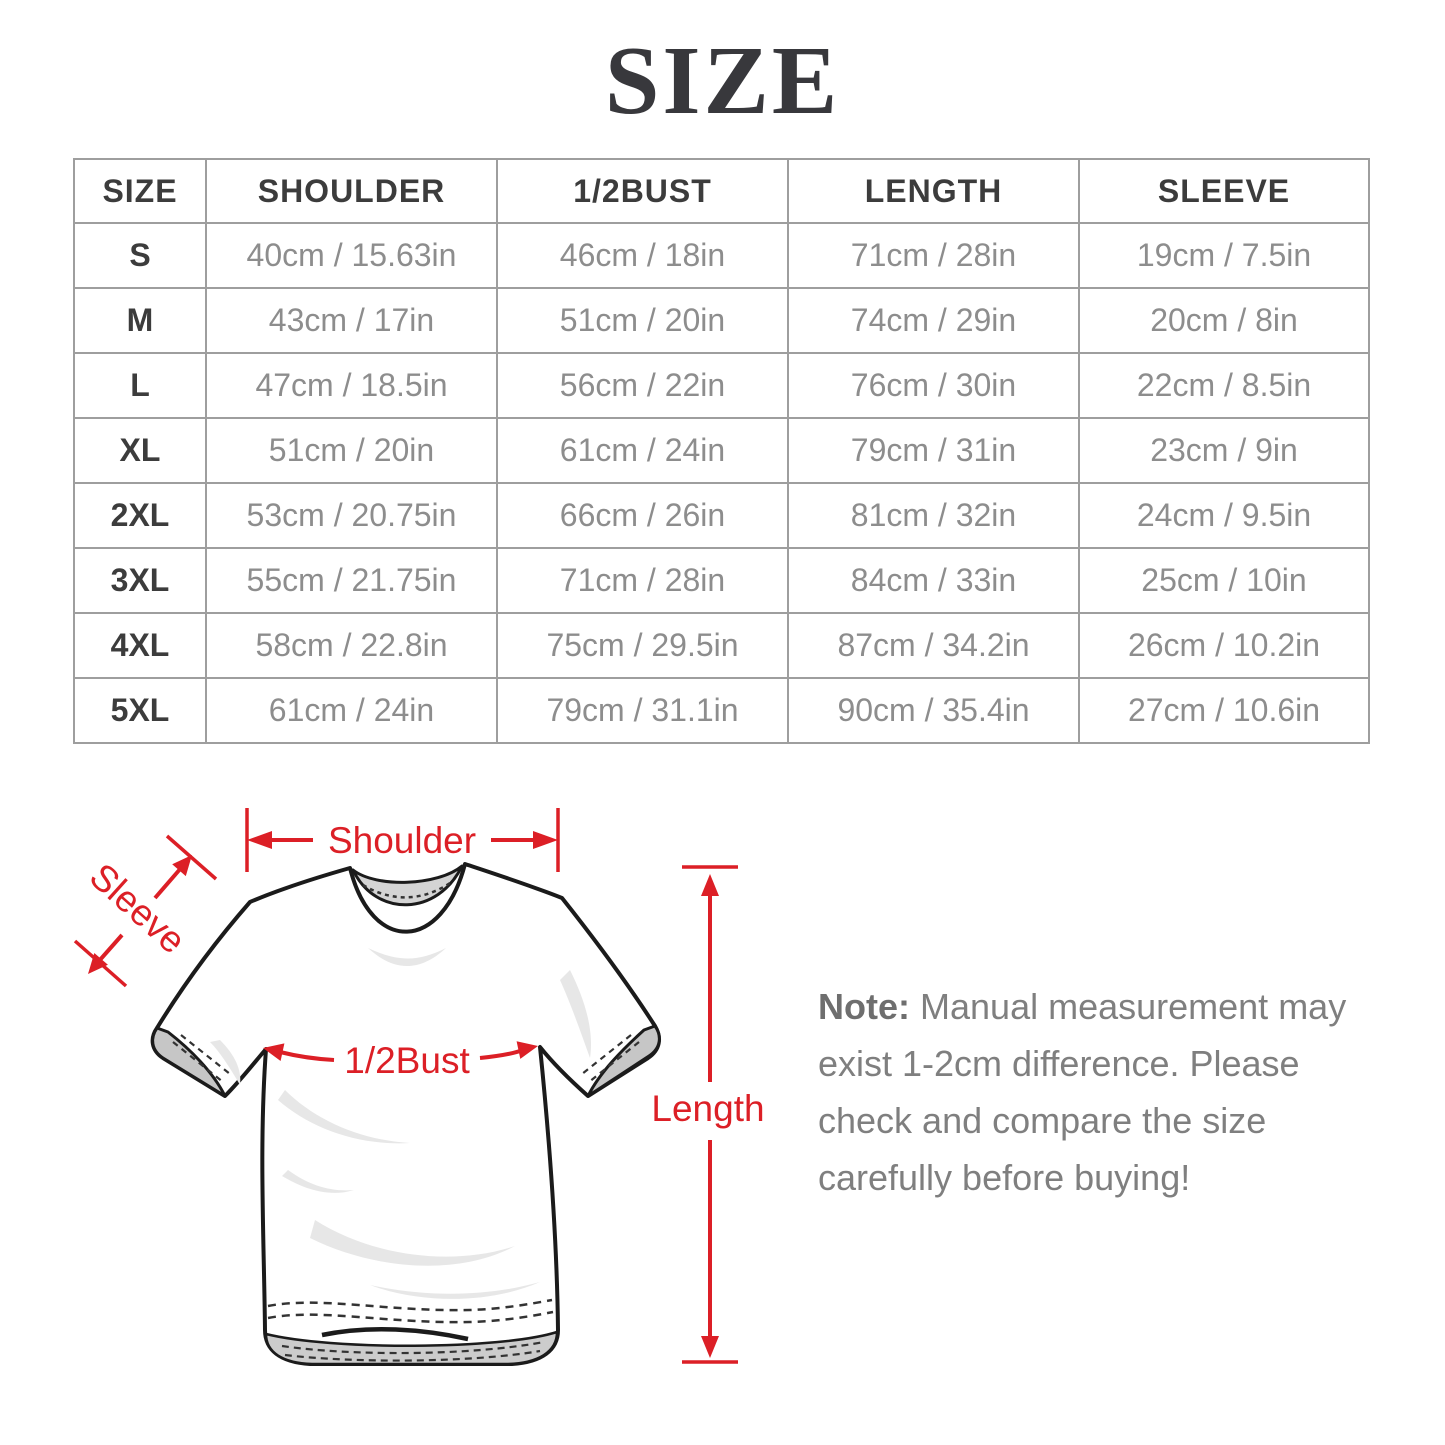  What do you see at coordinates (1224, 515) in the screenshot?
I see `cell-sleeve: 24cm / 9.5in` at bounding box center [1224, 515].